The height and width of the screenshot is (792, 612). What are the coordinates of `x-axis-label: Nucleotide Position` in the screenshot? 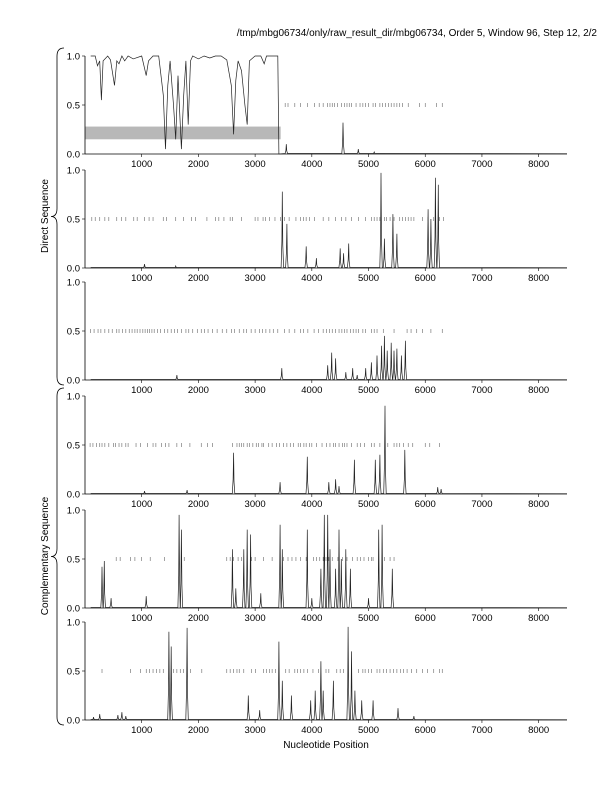 It's located at (326, 745).